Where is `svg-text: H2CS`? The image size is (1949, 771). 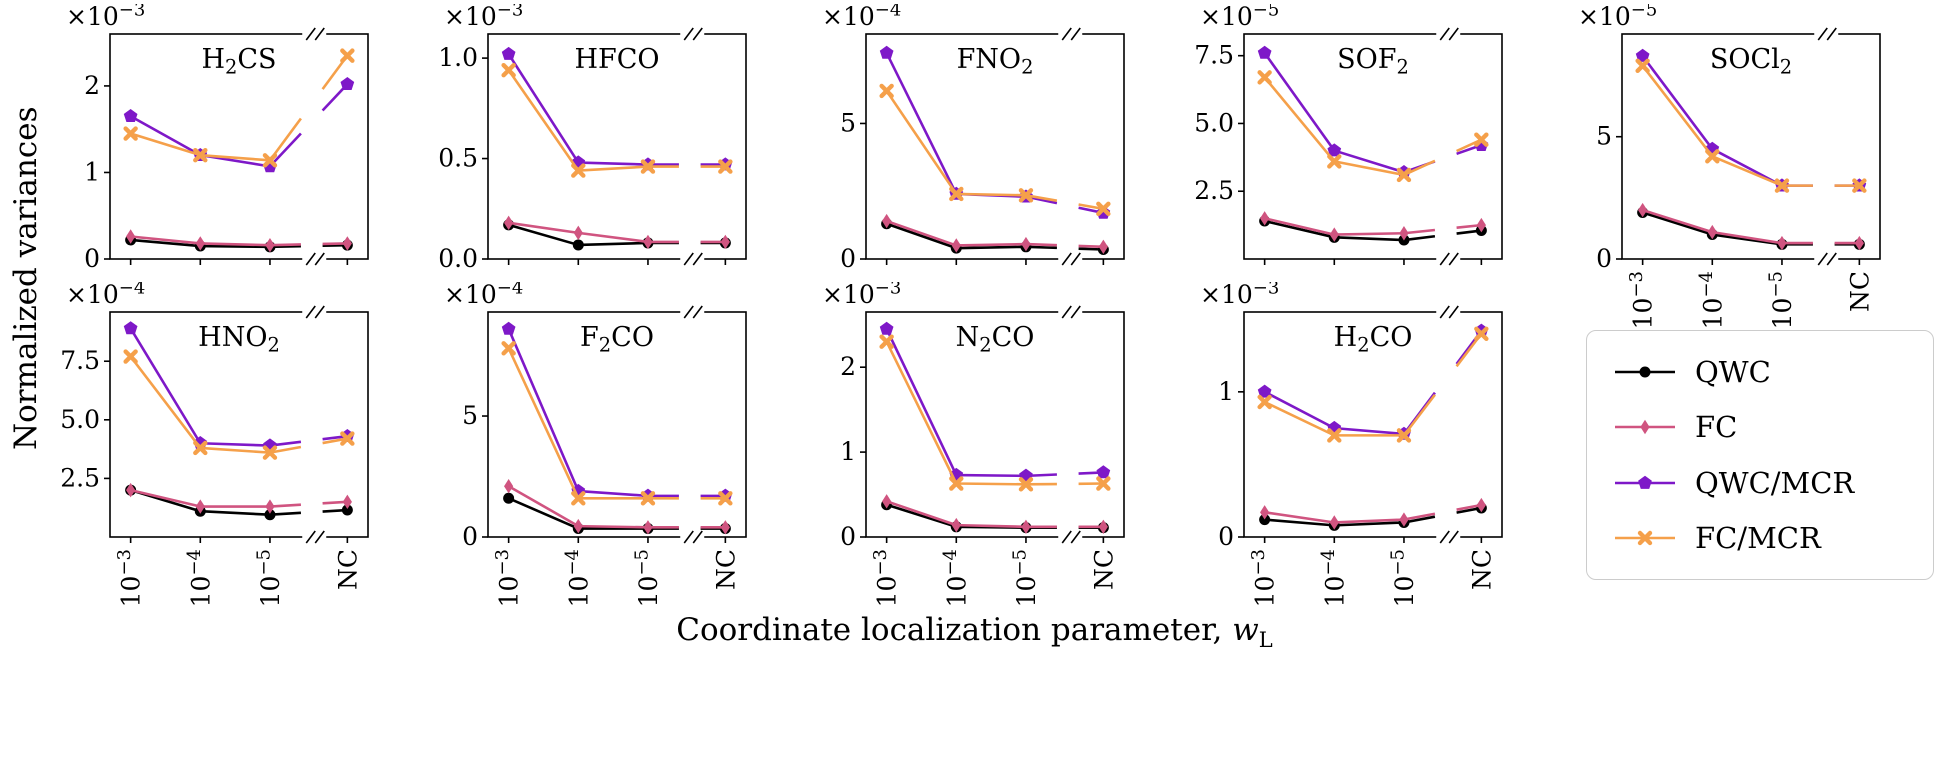 svg-text: H2CS is located at coordinates (238, 61).